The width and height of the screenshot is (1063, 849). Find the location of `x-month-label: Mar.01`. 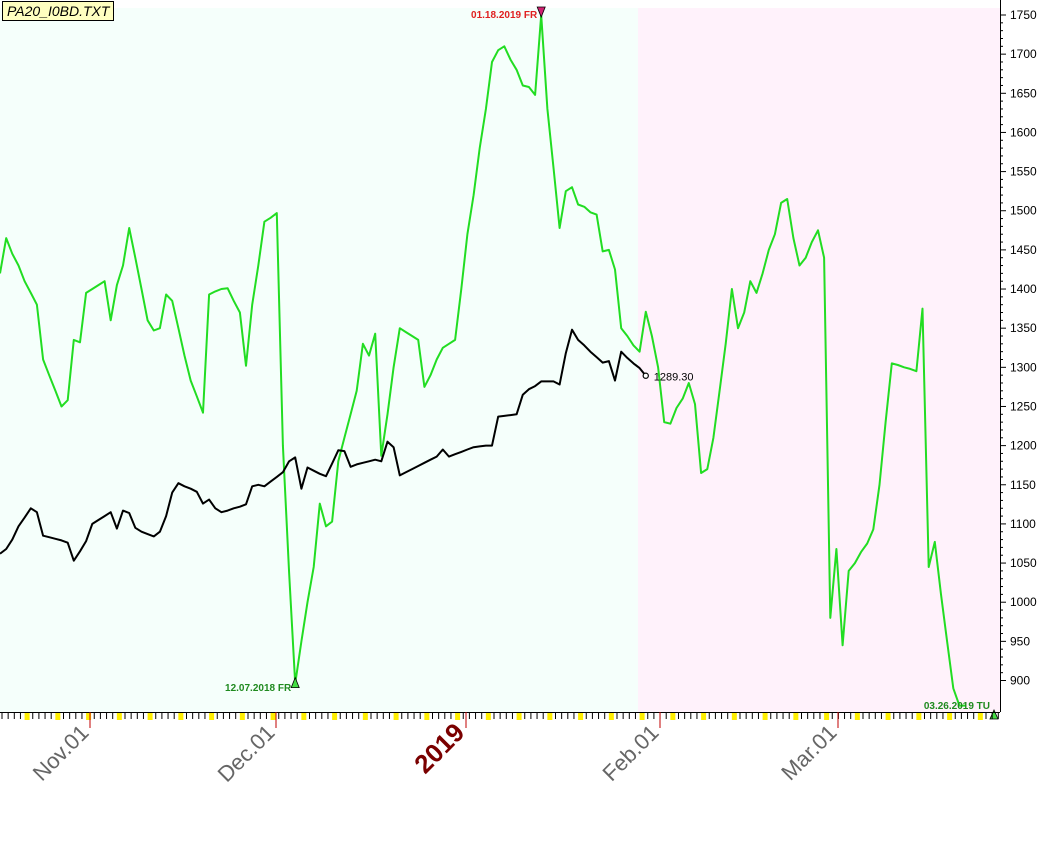

x-month-label: Mar.01 is located at coordinates (808, 752).